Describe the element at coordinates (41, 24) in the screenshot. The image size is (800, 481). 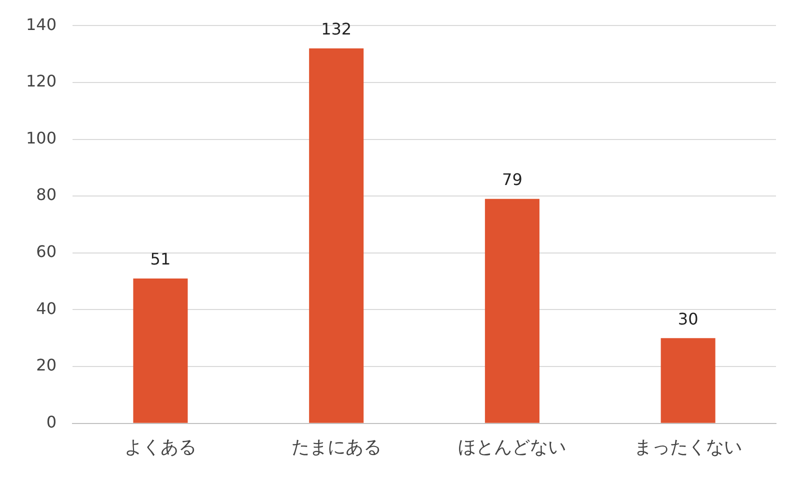
I see `y-tick-label: 140` at that location.